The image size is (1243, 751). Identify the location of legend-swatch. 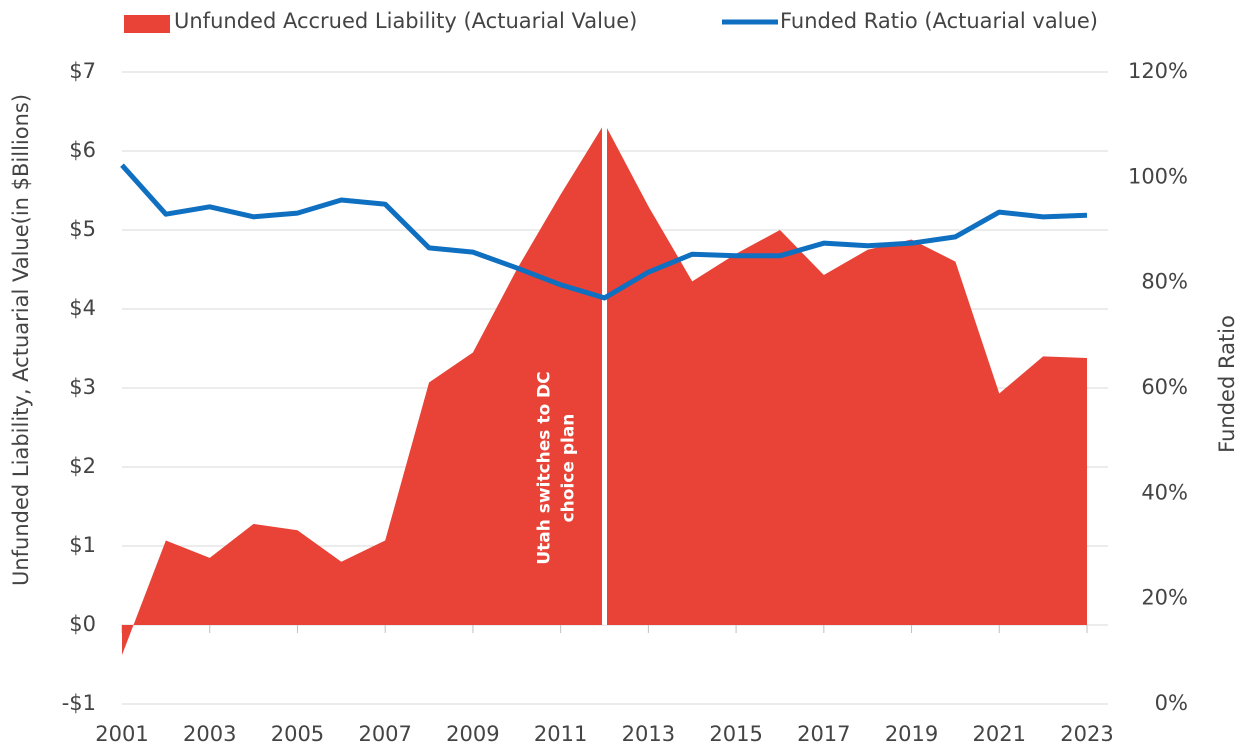
(147, 24).